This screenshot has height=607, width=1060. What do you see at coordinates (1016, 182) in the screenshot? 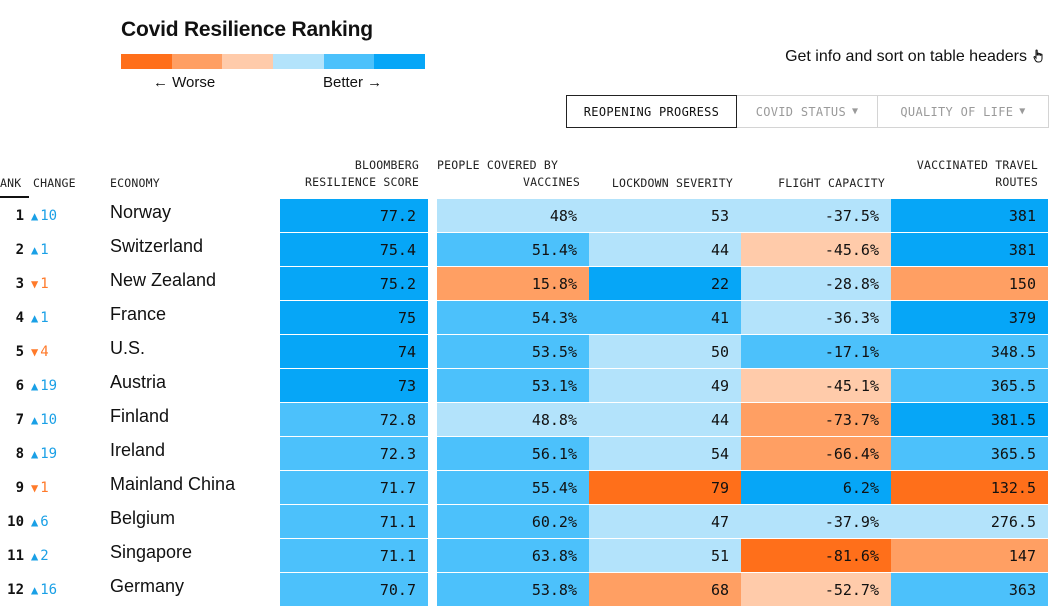
I see `column-header-line: ROUTES` at bounding box center [1016, 182].